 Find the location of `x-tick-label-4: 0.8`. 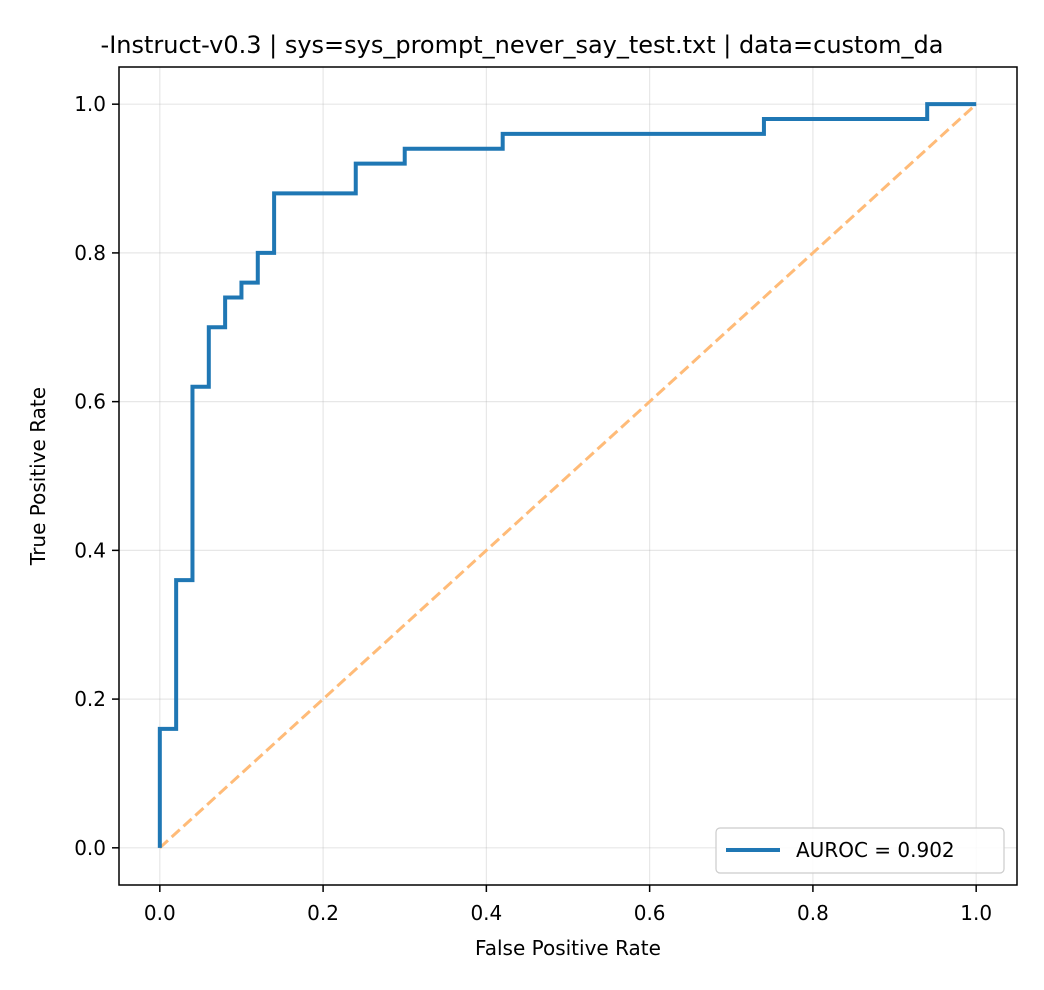

x-tick-label-4: 0.8 is located at coordinates (813, 913).